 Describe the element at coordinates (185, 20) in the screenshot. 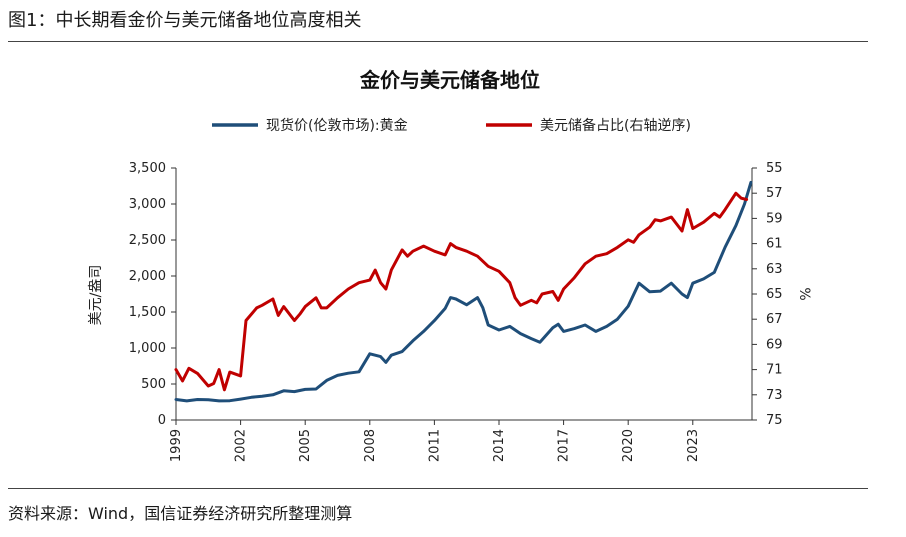

I see `figure-caption: 图1：中长期看金价与美元储备地位高度相关` at that location.